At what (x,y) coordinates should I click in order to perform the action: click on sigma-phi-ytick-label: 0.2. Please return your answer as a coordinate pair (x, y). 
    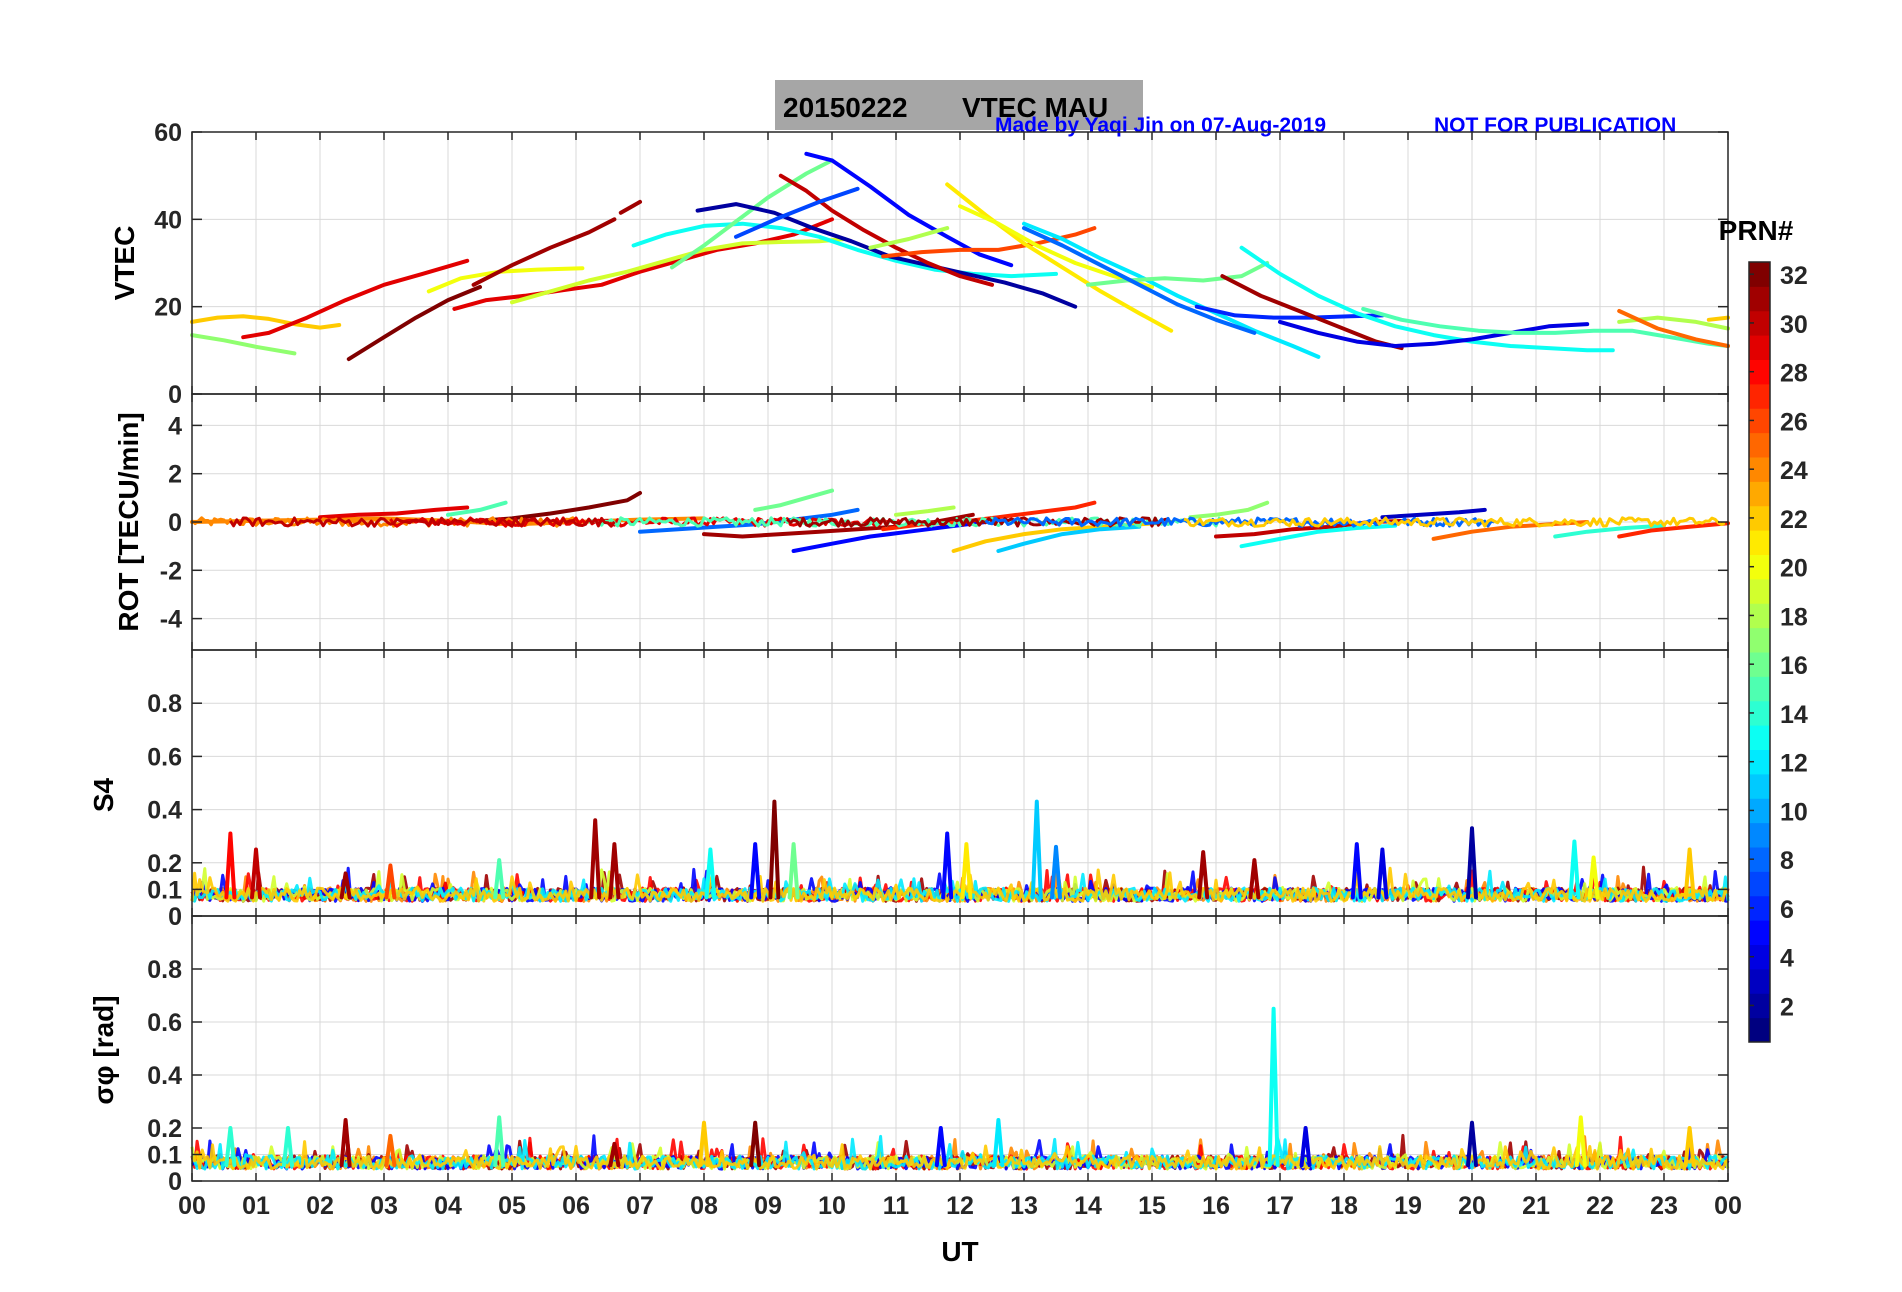
    Looking at the image, I should click on (164, 1129).